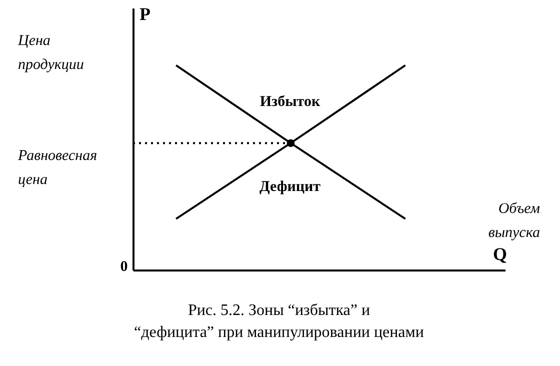 The width and height of the screenshot is (560, 366). I want to click on text: 0, so click(124, 267).